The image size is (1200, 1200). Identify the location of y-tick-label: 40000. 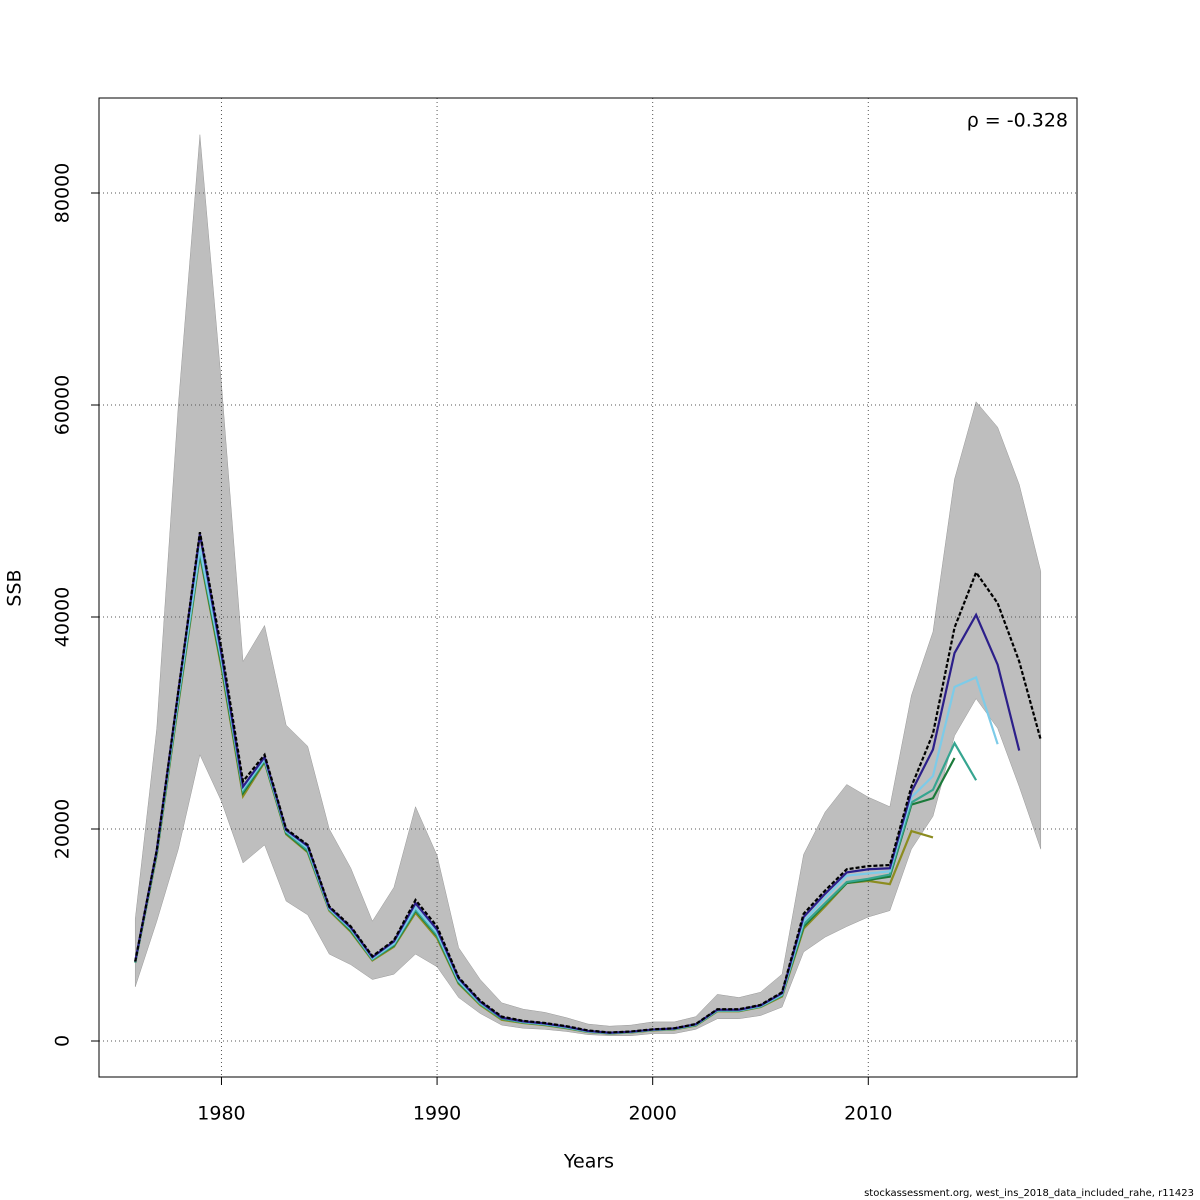
(63, 617).